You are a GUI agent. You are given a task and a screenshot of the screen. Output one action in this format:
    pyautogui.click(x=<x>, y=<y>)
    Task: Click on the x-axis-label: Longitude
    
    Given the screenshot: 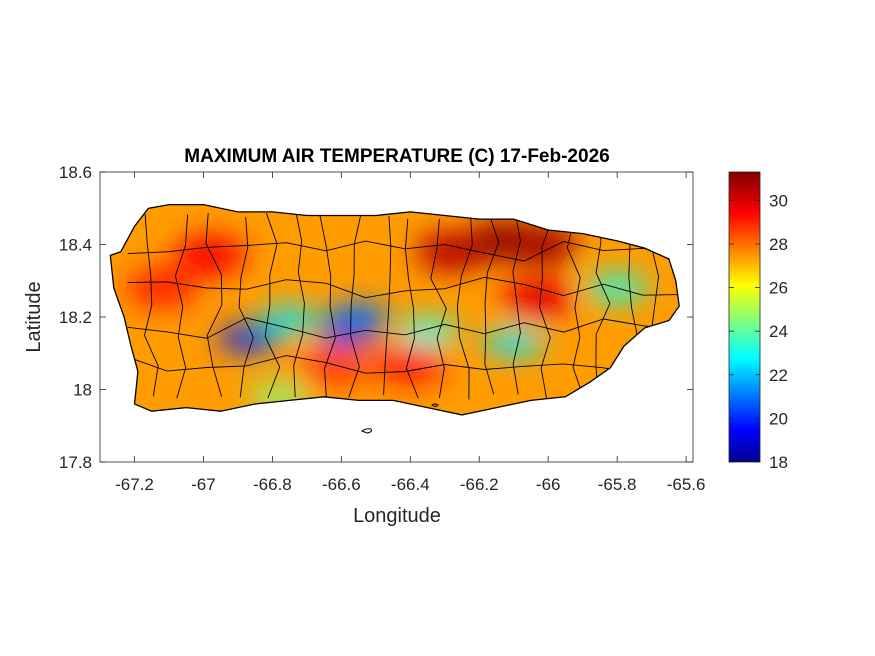 What is the action you would take?
    pyautogui.click(x=397, y=516)
    